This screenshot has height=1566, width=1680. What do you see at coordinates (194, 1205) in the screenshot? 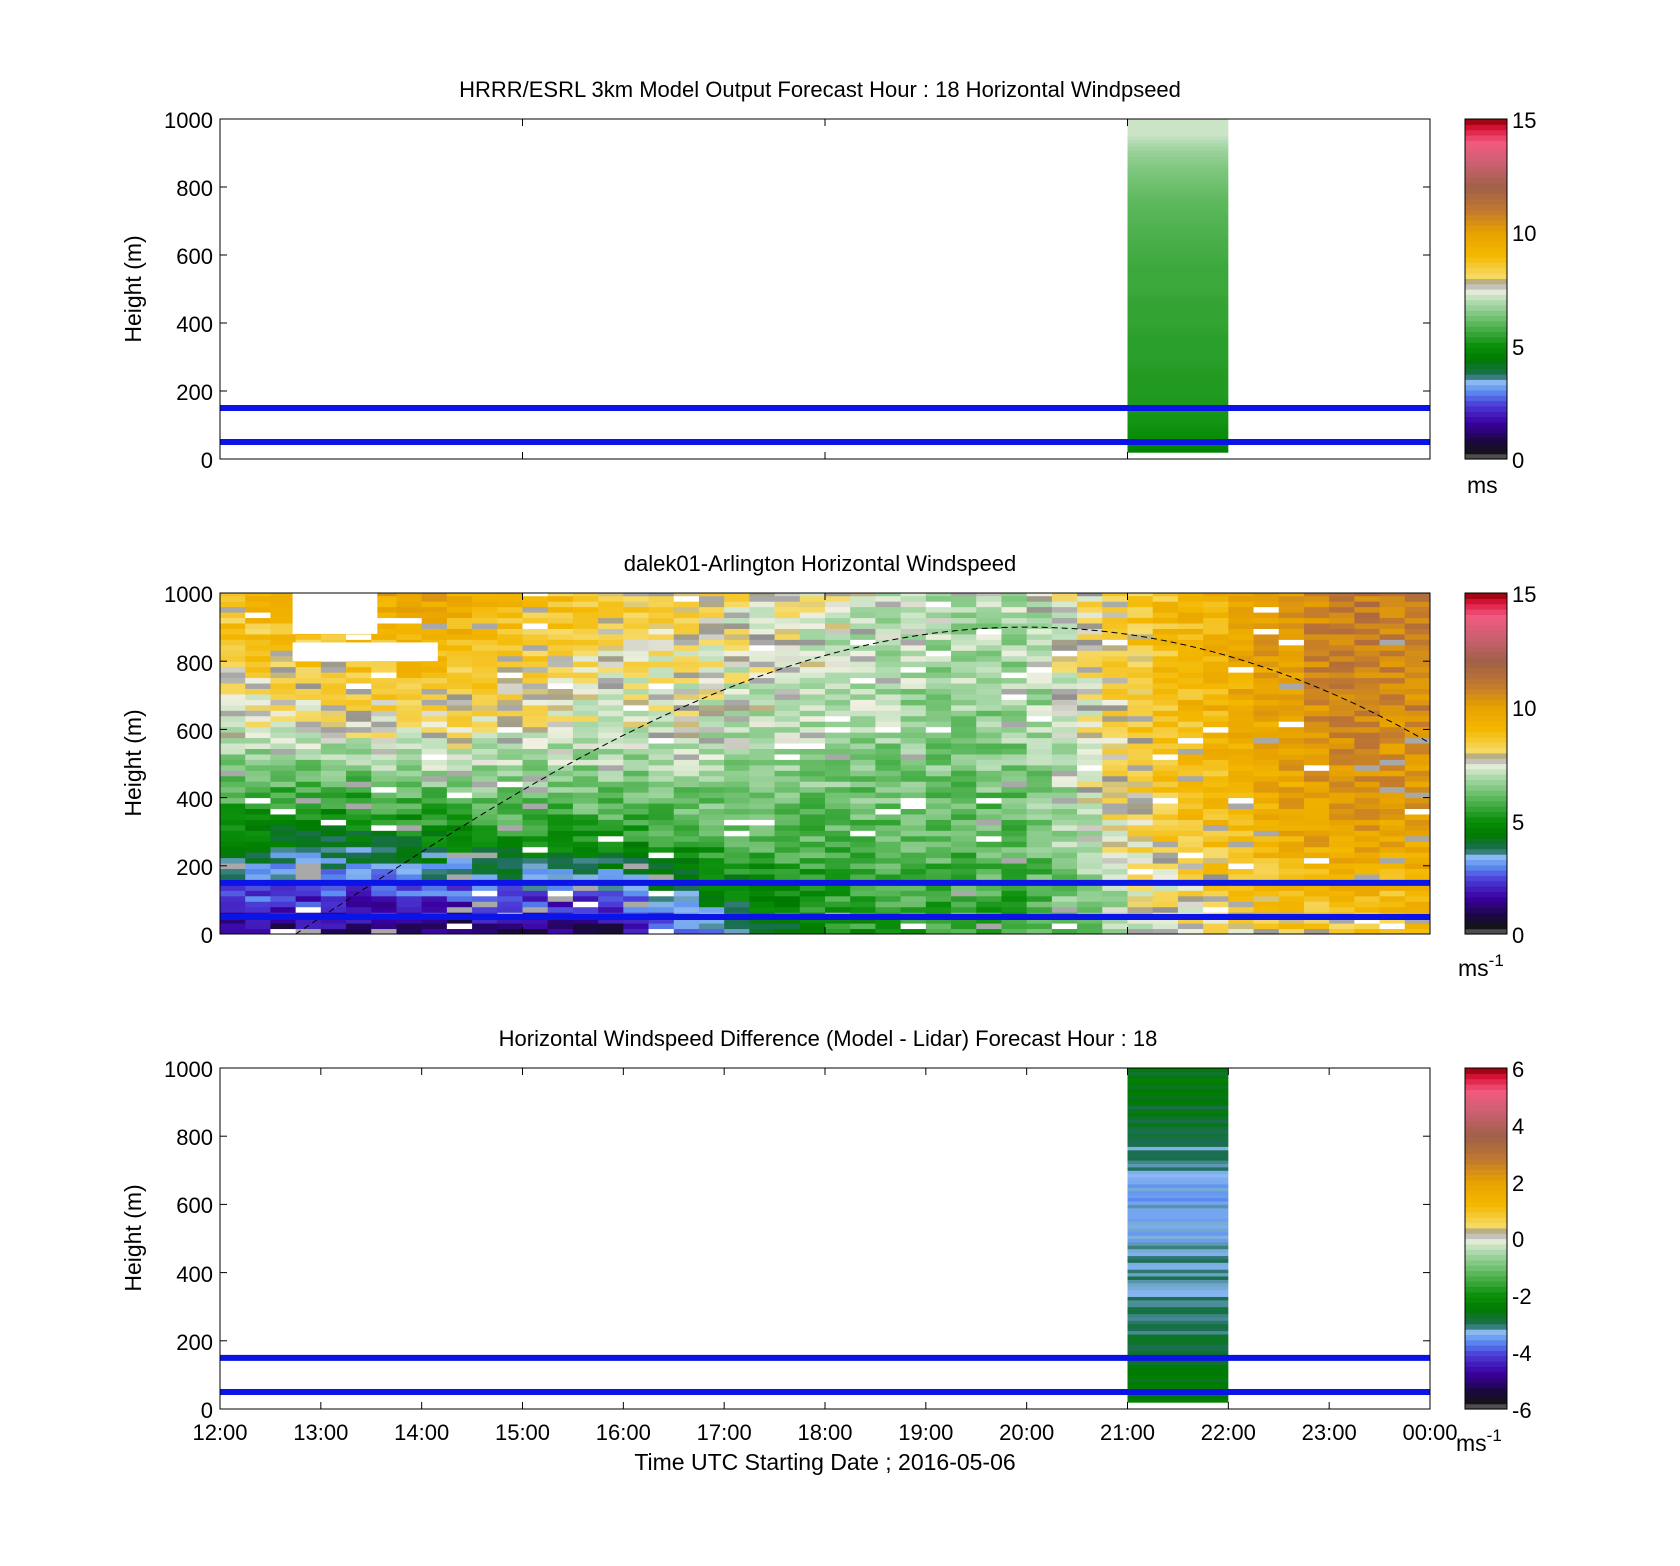
I see `y-tick-label: 600` at bounding box center [194, 1205].